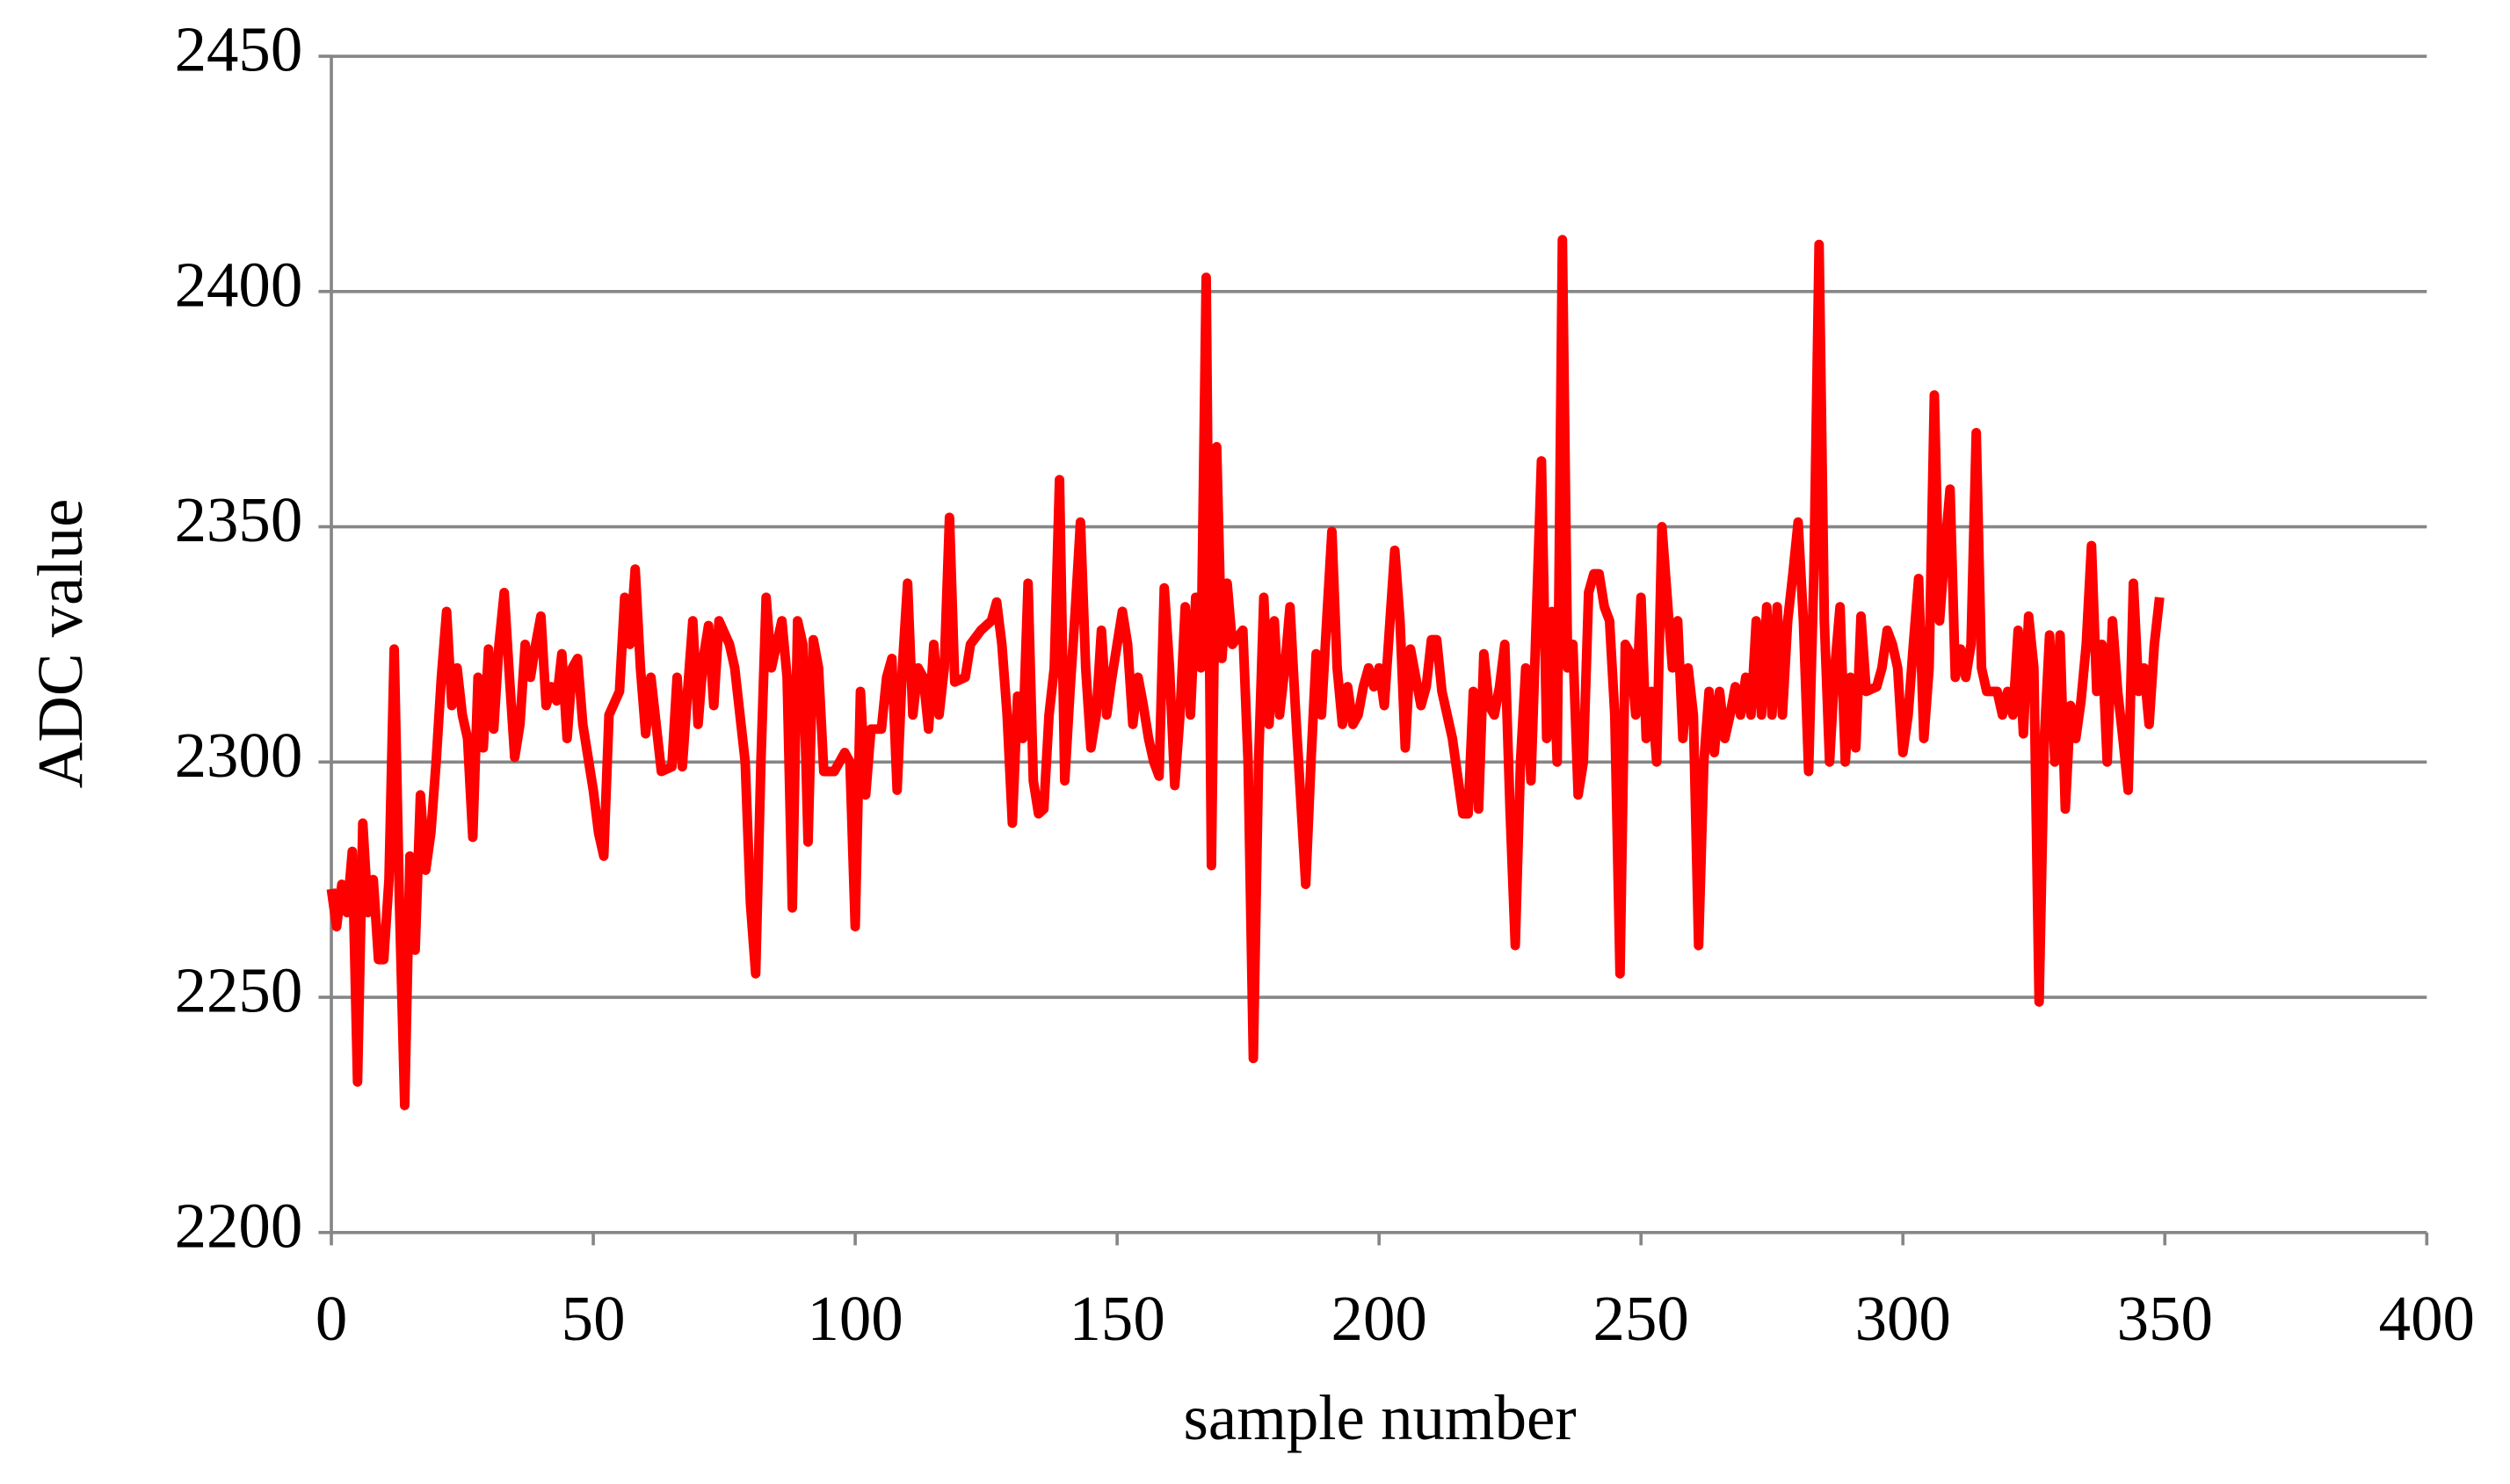 Image resolution: width=2510 pixels, height=1484 pixels. Describe the element at coordinates (855, 1319) in the screenshot. I see `x-tick-label: 100` at that location.